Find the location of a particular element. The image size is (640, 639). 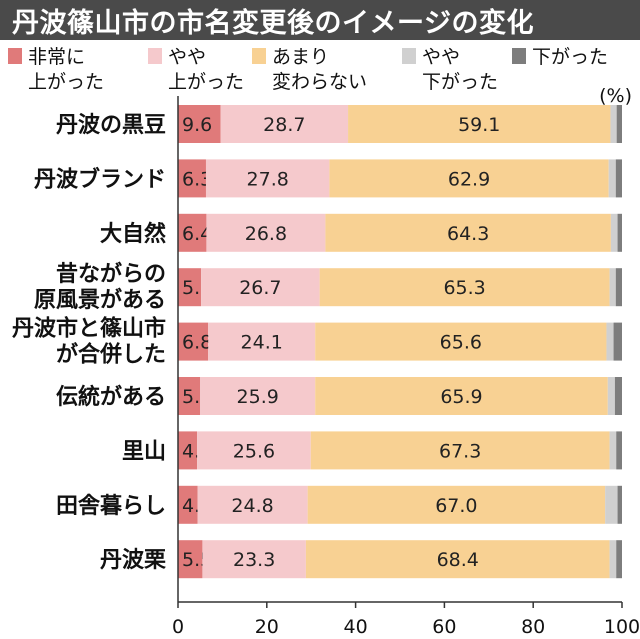

unit-label: (%) is located at coordinates (615, 96).